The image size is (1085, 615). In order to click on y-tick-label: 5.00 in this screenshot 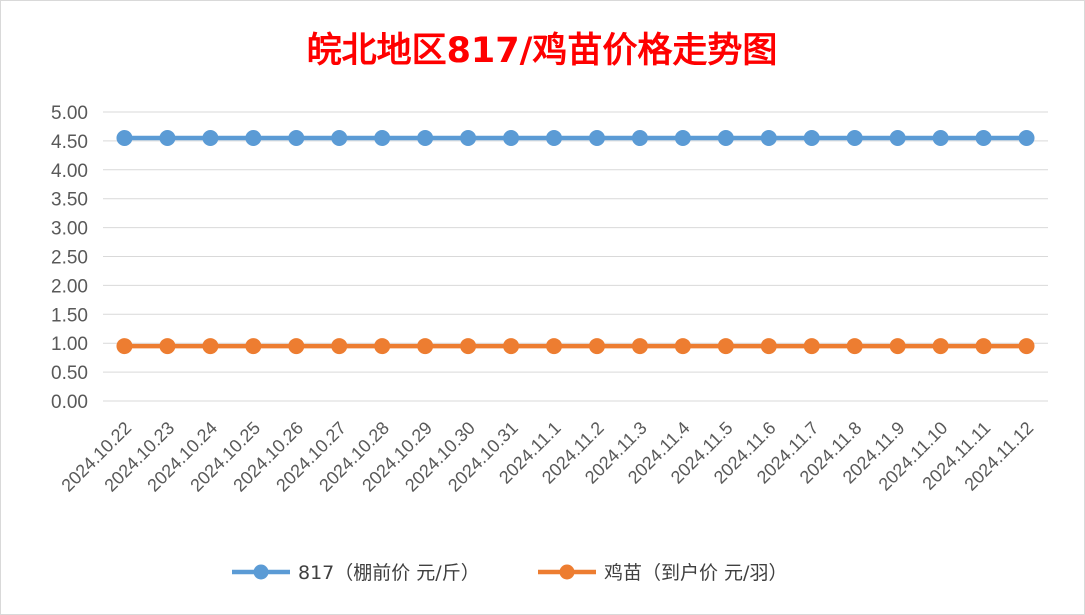, I will do `click(69, 113)`.